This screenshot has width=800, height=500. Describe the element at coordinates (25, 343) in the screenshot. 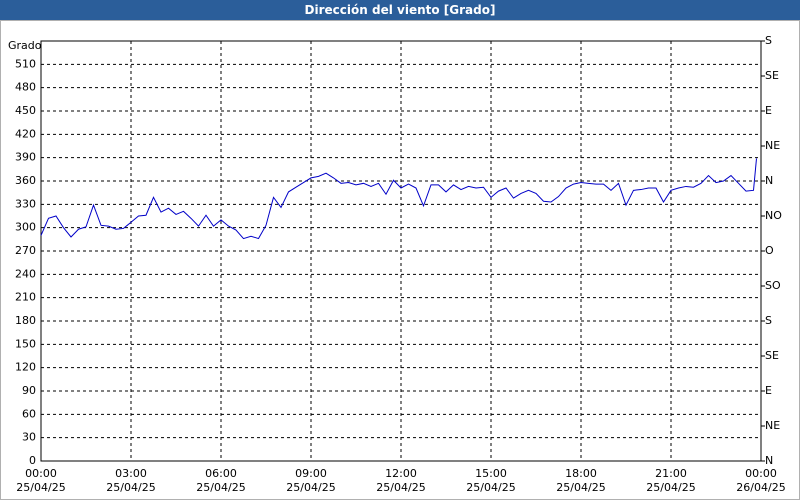

I see `y-tick-label: 150` at that location.